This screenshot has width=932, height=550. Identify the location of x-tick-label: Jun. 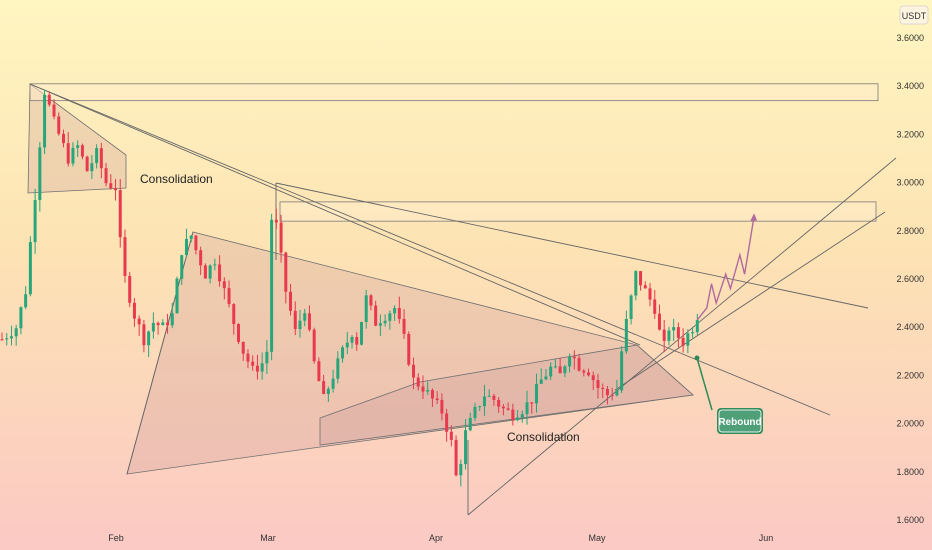
(766, 538).